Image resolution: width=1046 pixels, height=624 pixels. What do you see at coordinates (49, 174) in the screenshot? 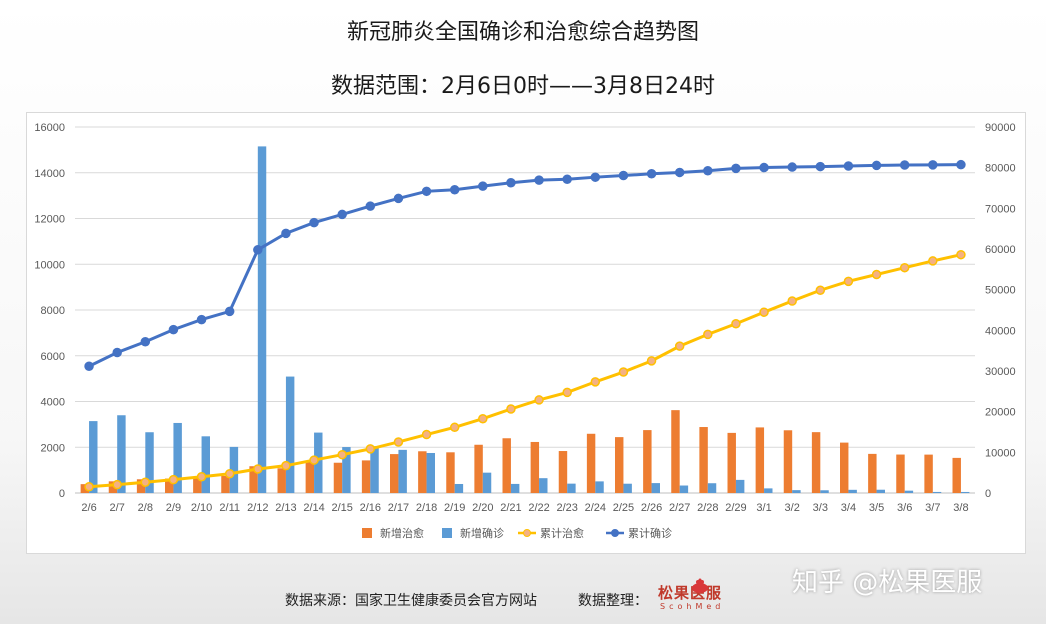
I see `left-axis-tick-label: 14000` at bounding box center [49, 174].